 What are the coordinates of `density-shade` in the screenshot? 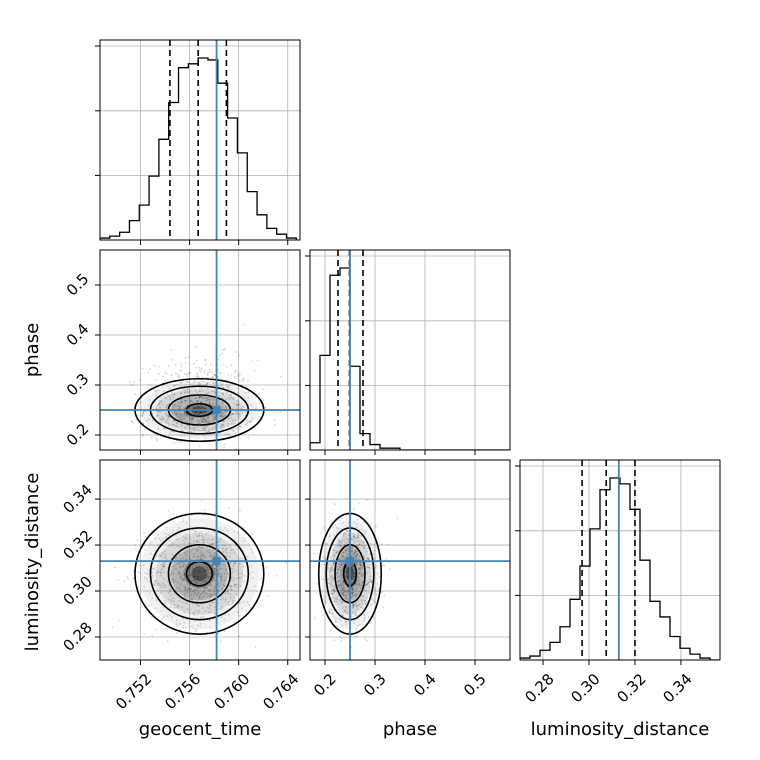 It's located at (199, 574).